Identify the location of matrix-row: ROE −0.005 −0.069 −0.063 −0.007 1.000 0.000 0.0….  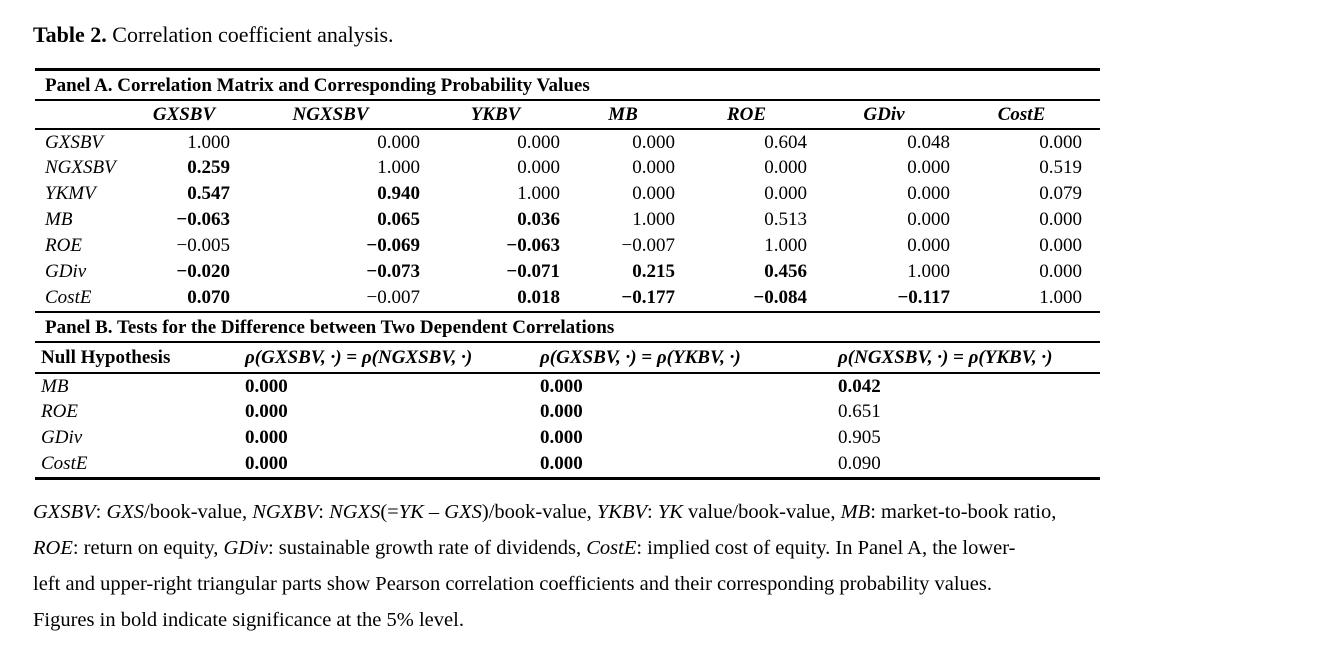
(567, 246).